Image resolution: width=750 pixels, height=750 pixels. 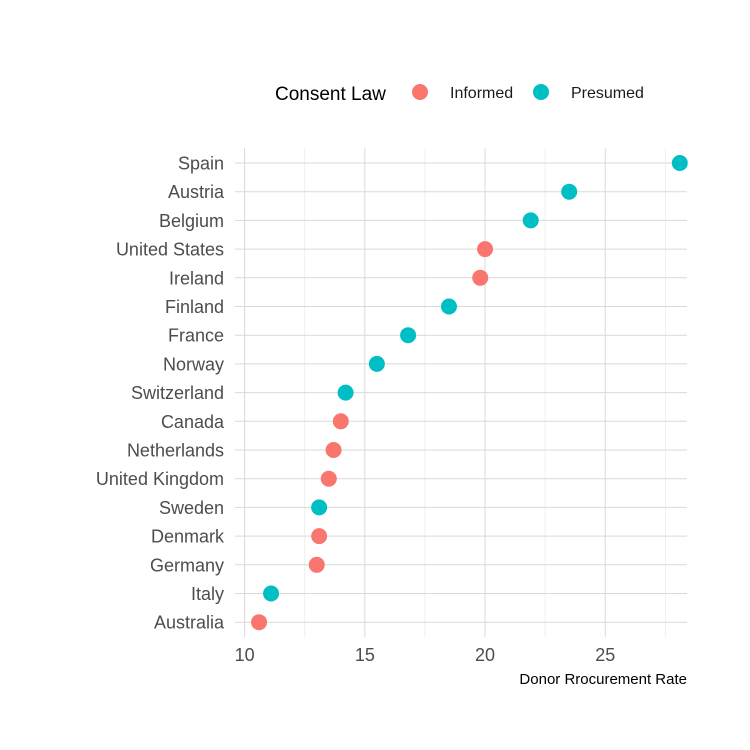 What do you see at coordinates (330, 94) in the screenshot?
I see `legend-title: Consent Law` at bounding box center [330, 94].